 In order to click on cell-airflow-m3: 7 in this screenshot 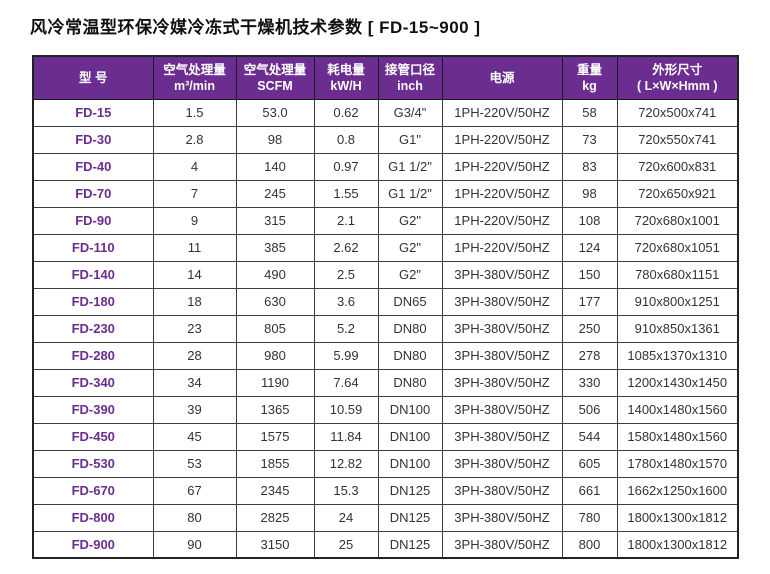, I will do `click(194, 193)`.